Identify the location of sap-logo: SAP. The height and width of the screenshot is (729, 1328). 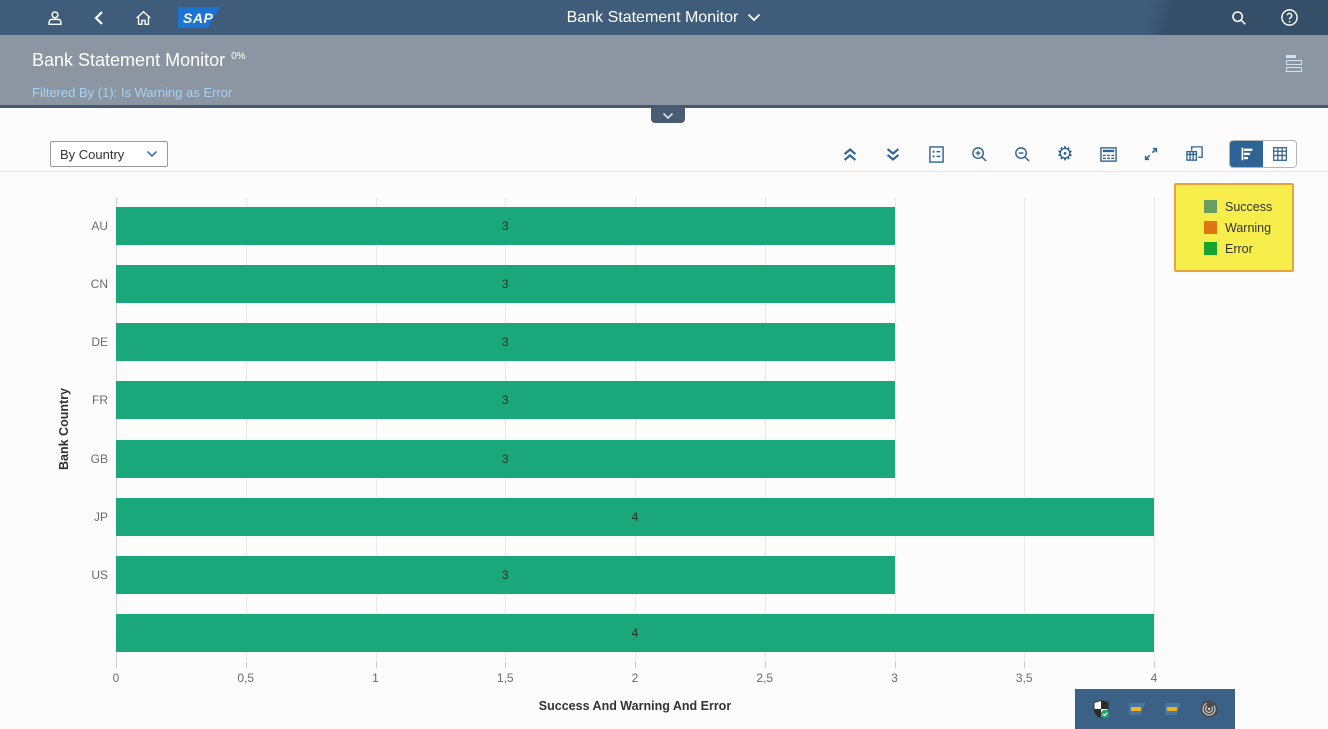
(199, 17).